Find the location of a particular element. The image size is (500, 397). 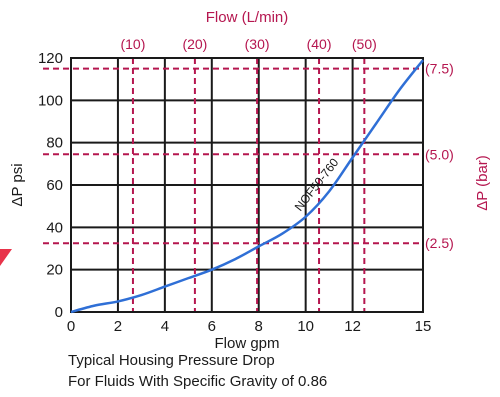

y-tick-label: 80 is located at coordinates (54, 143).